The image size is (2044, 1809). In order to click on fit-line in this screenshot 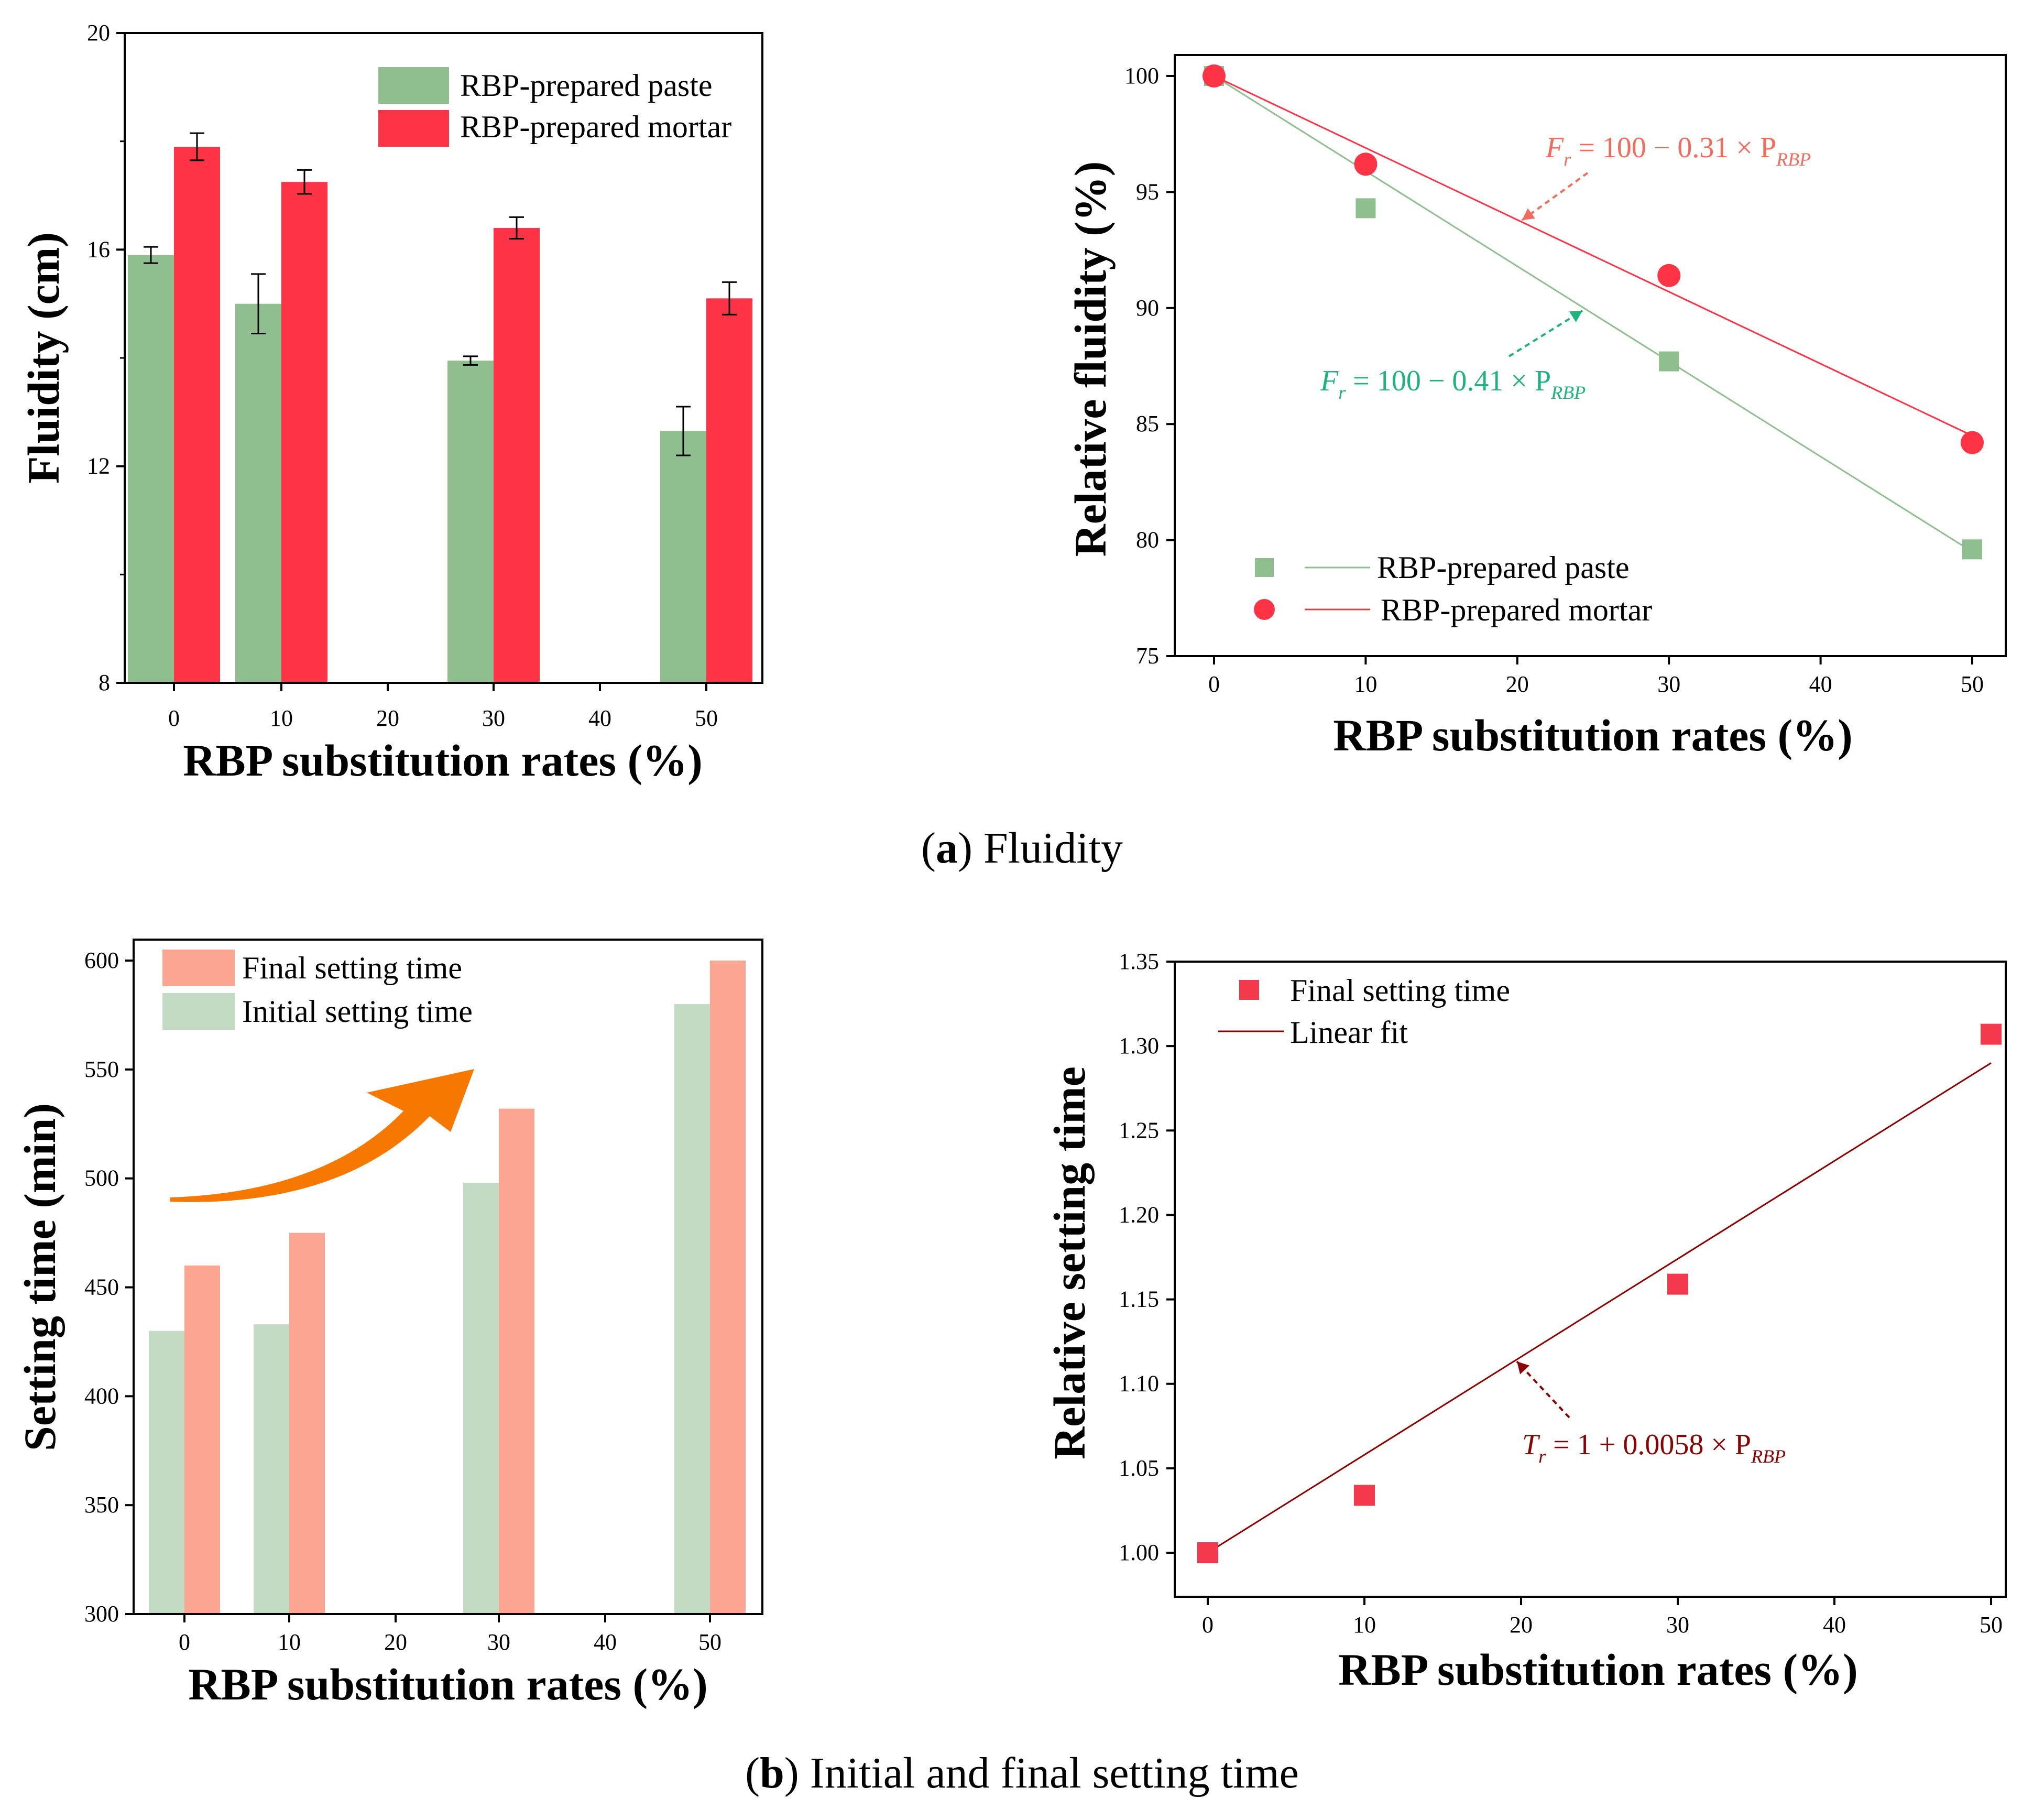, I will do `click(1599, 1308)`.